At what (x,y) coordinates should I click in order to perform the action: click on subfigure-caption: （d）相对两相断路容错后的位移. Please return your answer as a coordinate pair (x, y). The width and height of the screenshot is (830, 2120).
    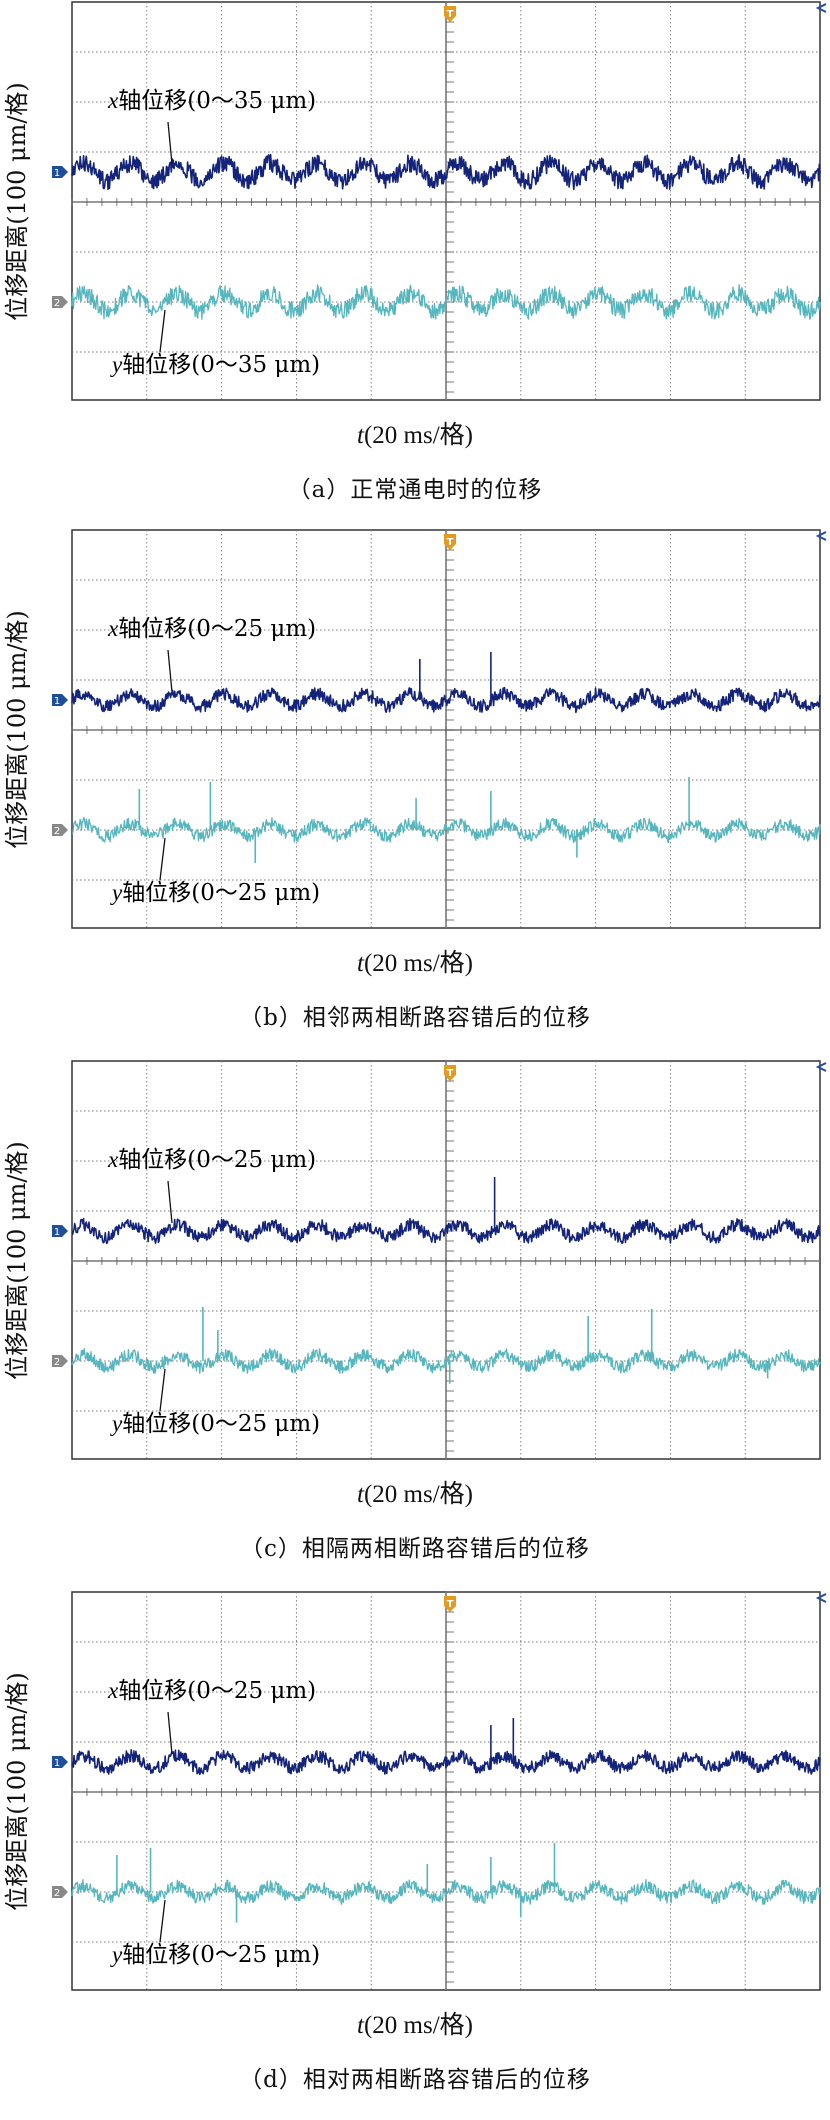
    Looking at the image, I should click on (415, 2080).